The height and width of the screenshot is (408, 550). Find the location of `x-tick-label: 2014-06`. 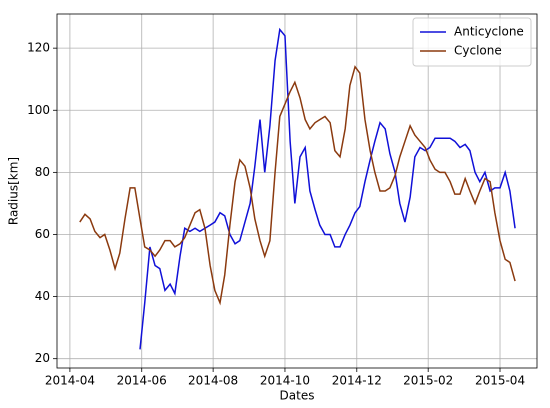

x-tick-label: 2014-06 is located at coordinates (142, 381).